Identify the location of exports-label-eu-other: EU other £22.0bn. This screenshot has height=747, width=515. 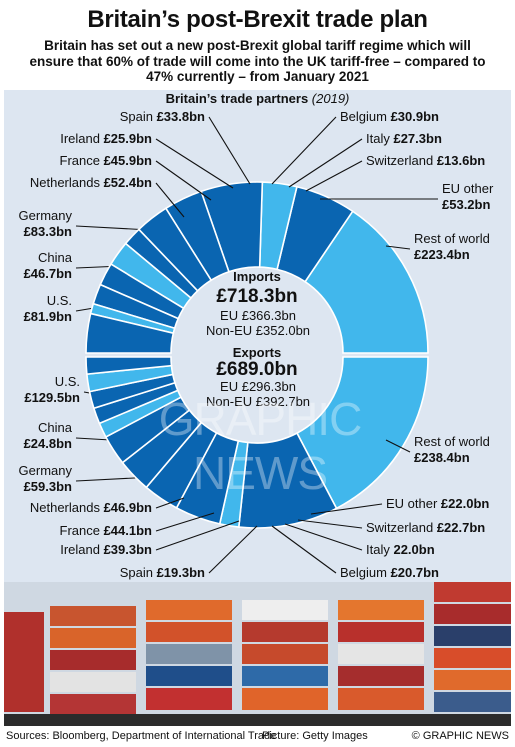
(437, 503).